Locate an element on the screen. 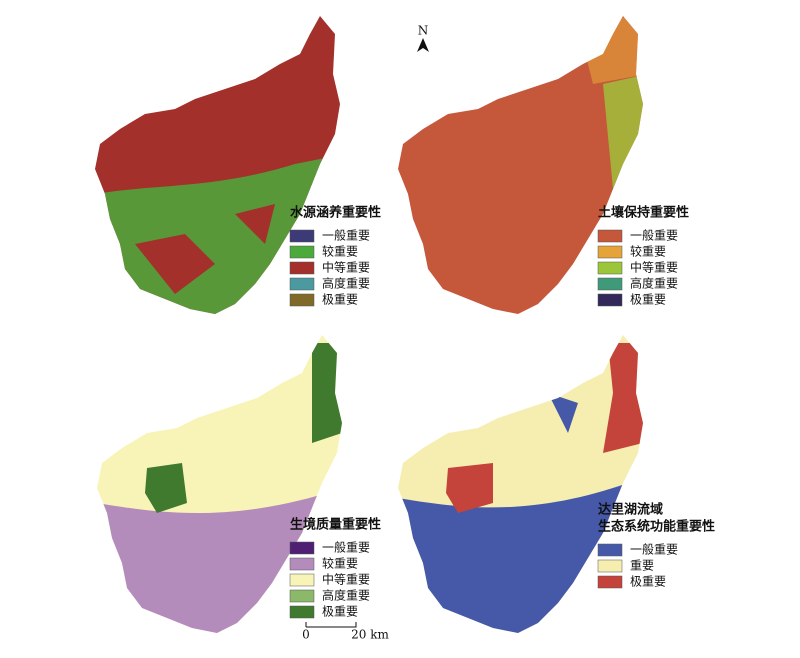 This screenshot has width=800, height=658. legend-title: 水源涵养重要性 is located at coordinates (335, 213).